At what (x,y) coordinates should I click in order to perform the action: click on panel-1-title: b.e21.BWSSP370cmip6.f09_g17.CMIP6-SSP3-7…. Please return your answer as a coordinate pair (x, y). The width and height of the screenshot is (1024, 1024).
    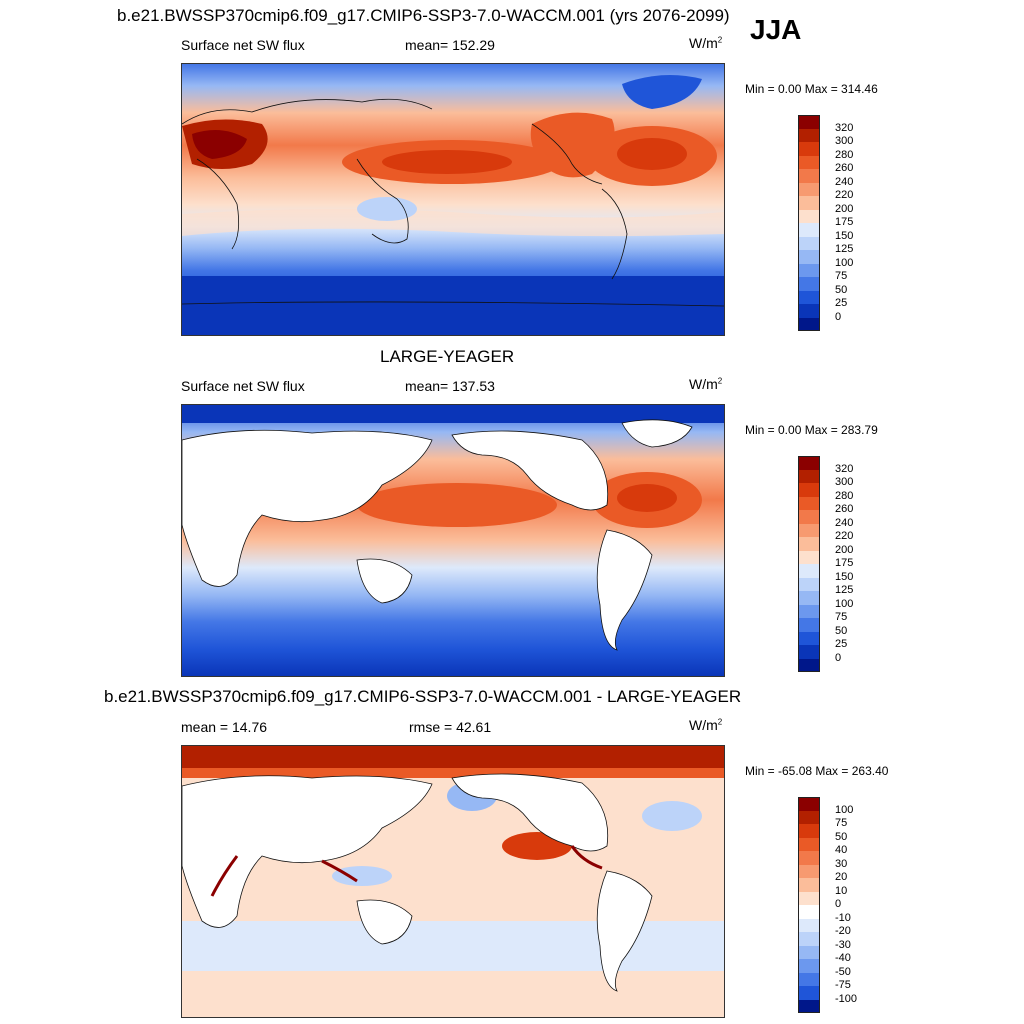
    Looking at the image, I should click on (423, 15).